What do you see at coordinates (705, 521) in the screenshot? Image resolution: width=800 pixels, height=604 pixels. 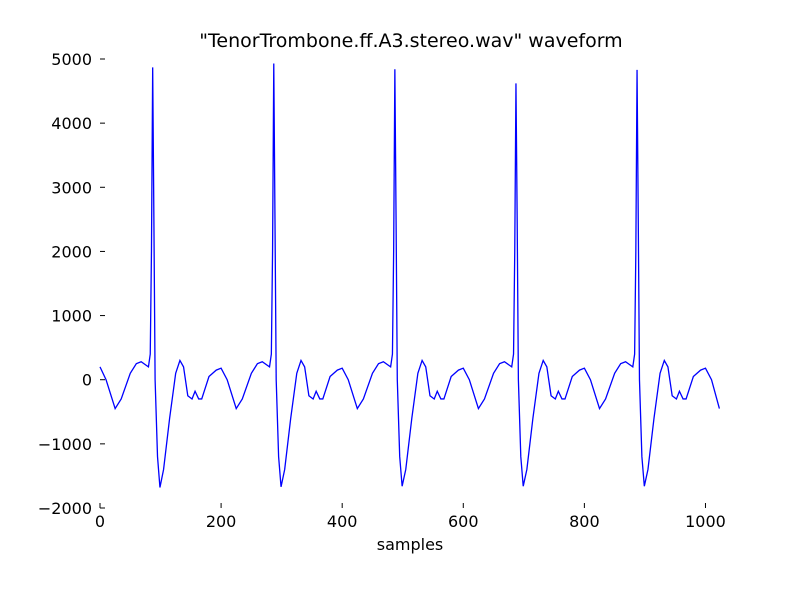 I see `x-tick-label: 1000` at bounding box center [705, 521].